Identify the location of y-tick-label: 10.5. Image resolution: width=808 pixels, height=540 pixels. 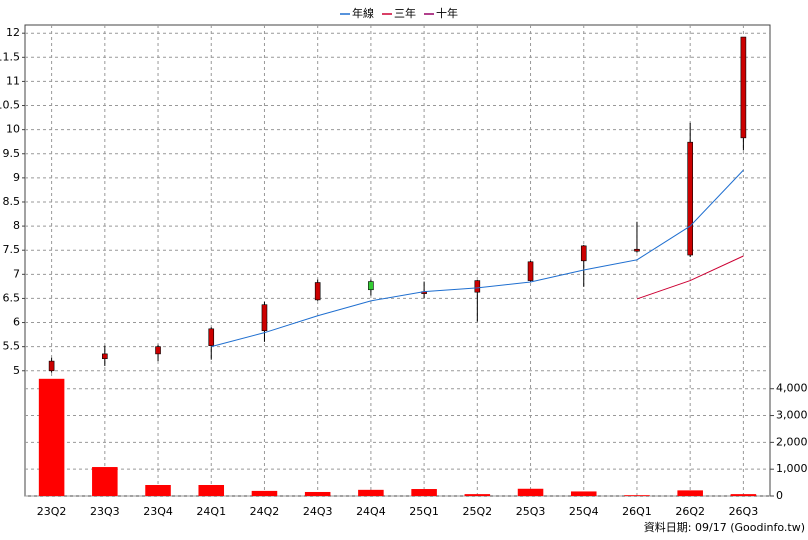
(10, 105).